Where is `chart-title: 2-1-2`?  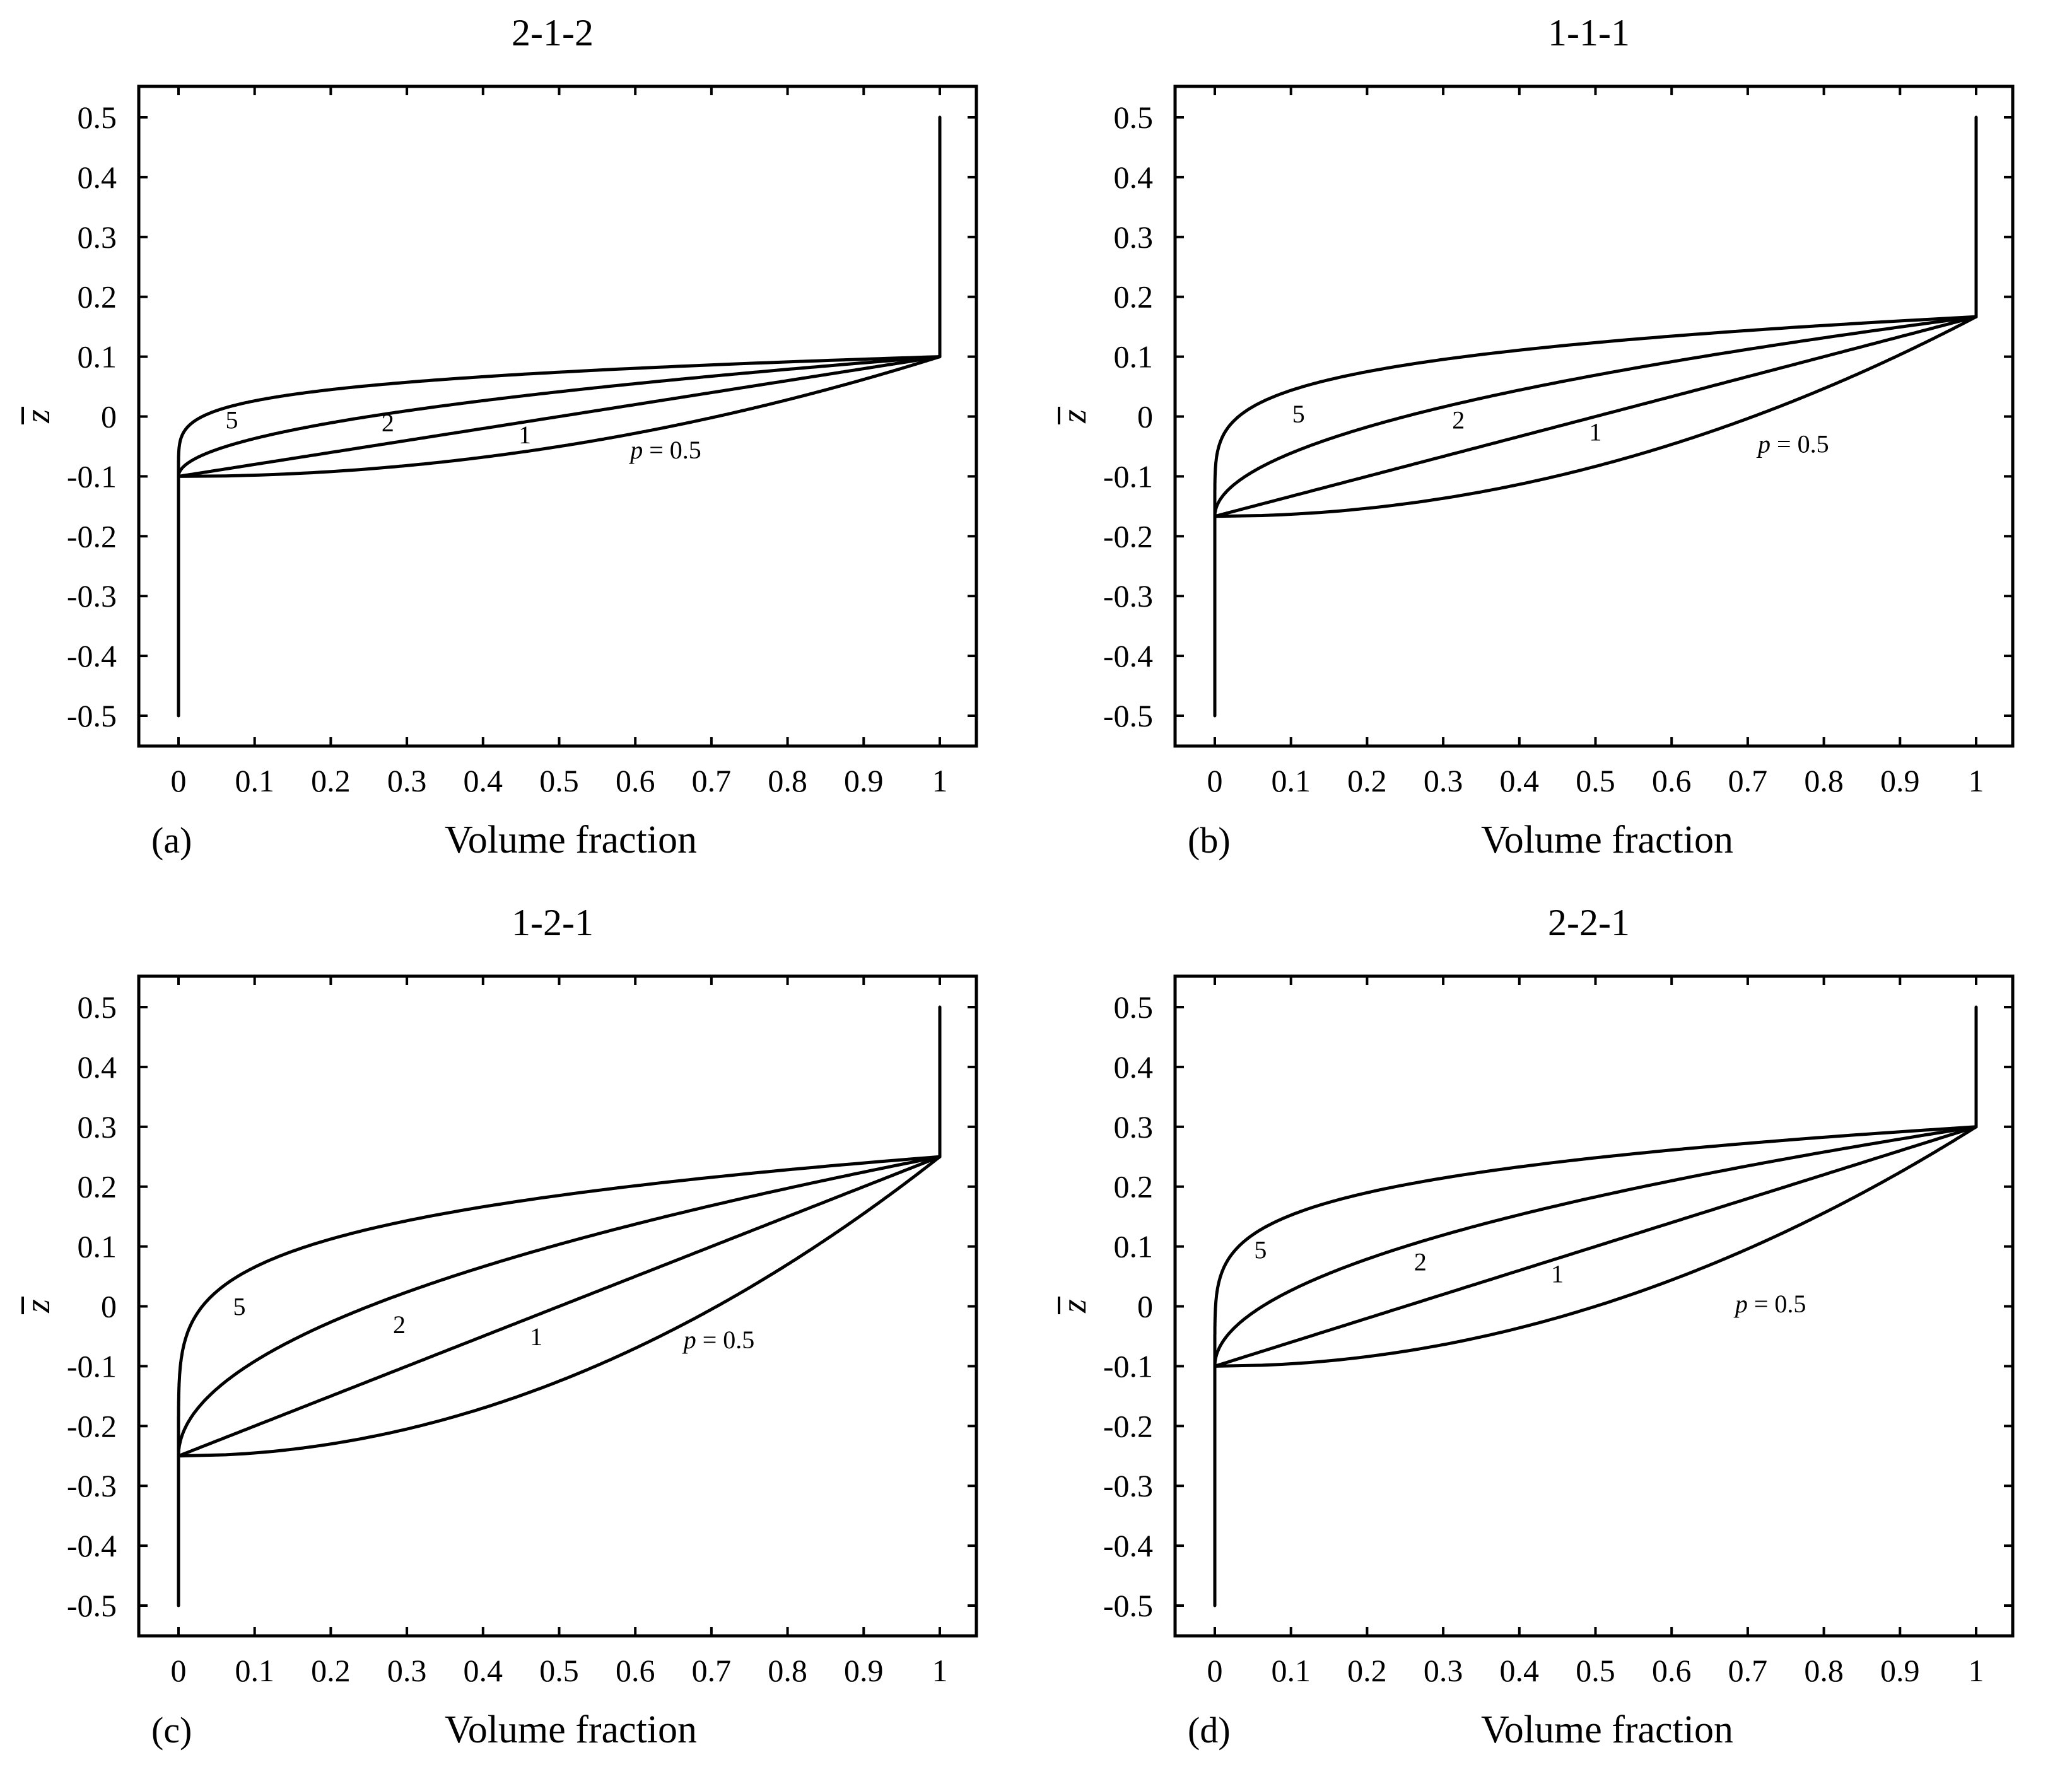
chart-title: 2-1-2 is located at coordinates (553, 33).